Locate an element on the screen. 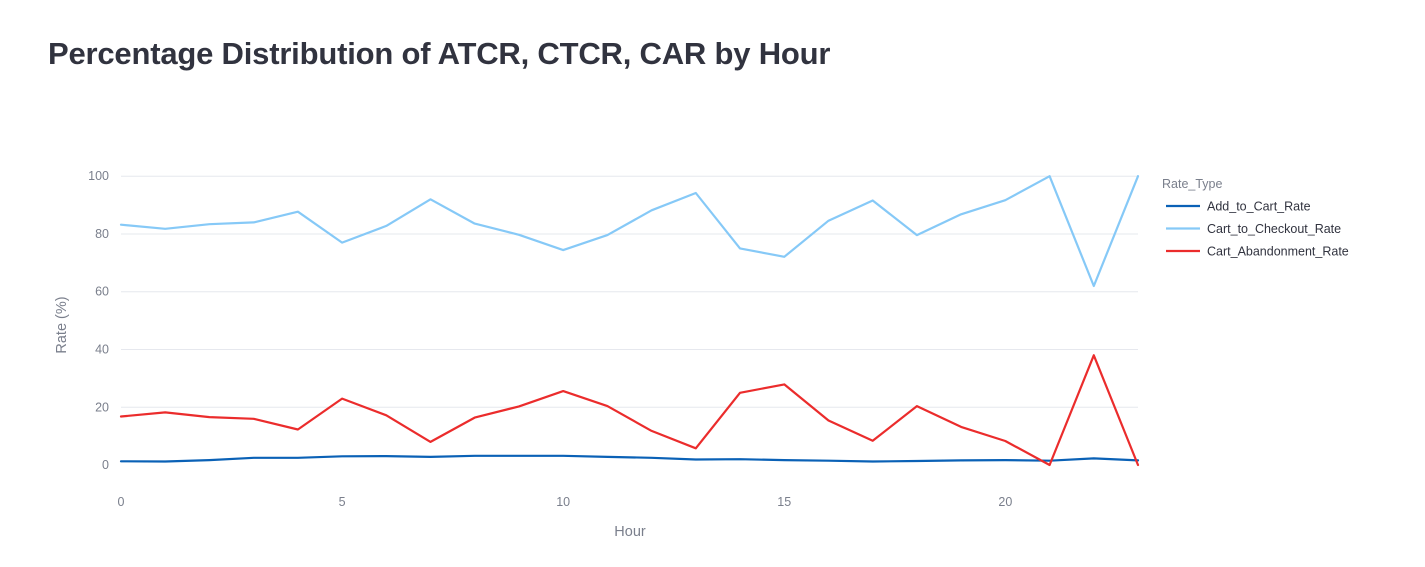 This screenshot has height=567, width=1425. y-tick-label: 60 is located at coordinates (102, 292).